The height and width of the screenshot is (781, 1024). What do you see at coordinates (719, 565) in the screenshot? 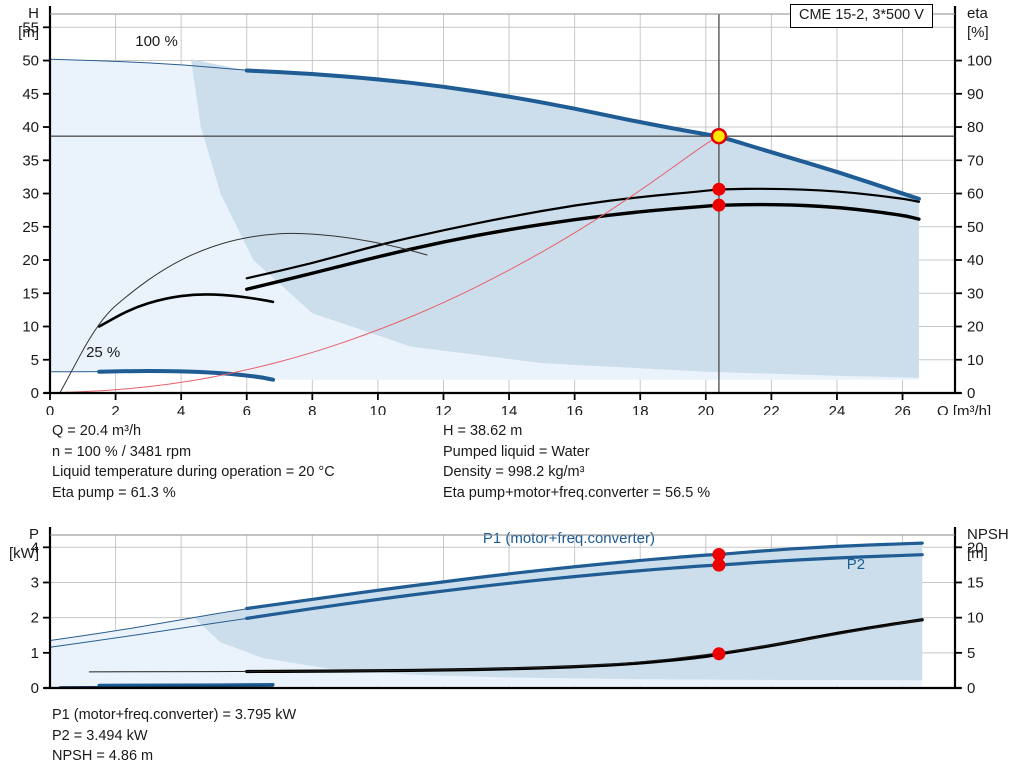
I see `duty-point-p2` at bounding box center [719, 565].